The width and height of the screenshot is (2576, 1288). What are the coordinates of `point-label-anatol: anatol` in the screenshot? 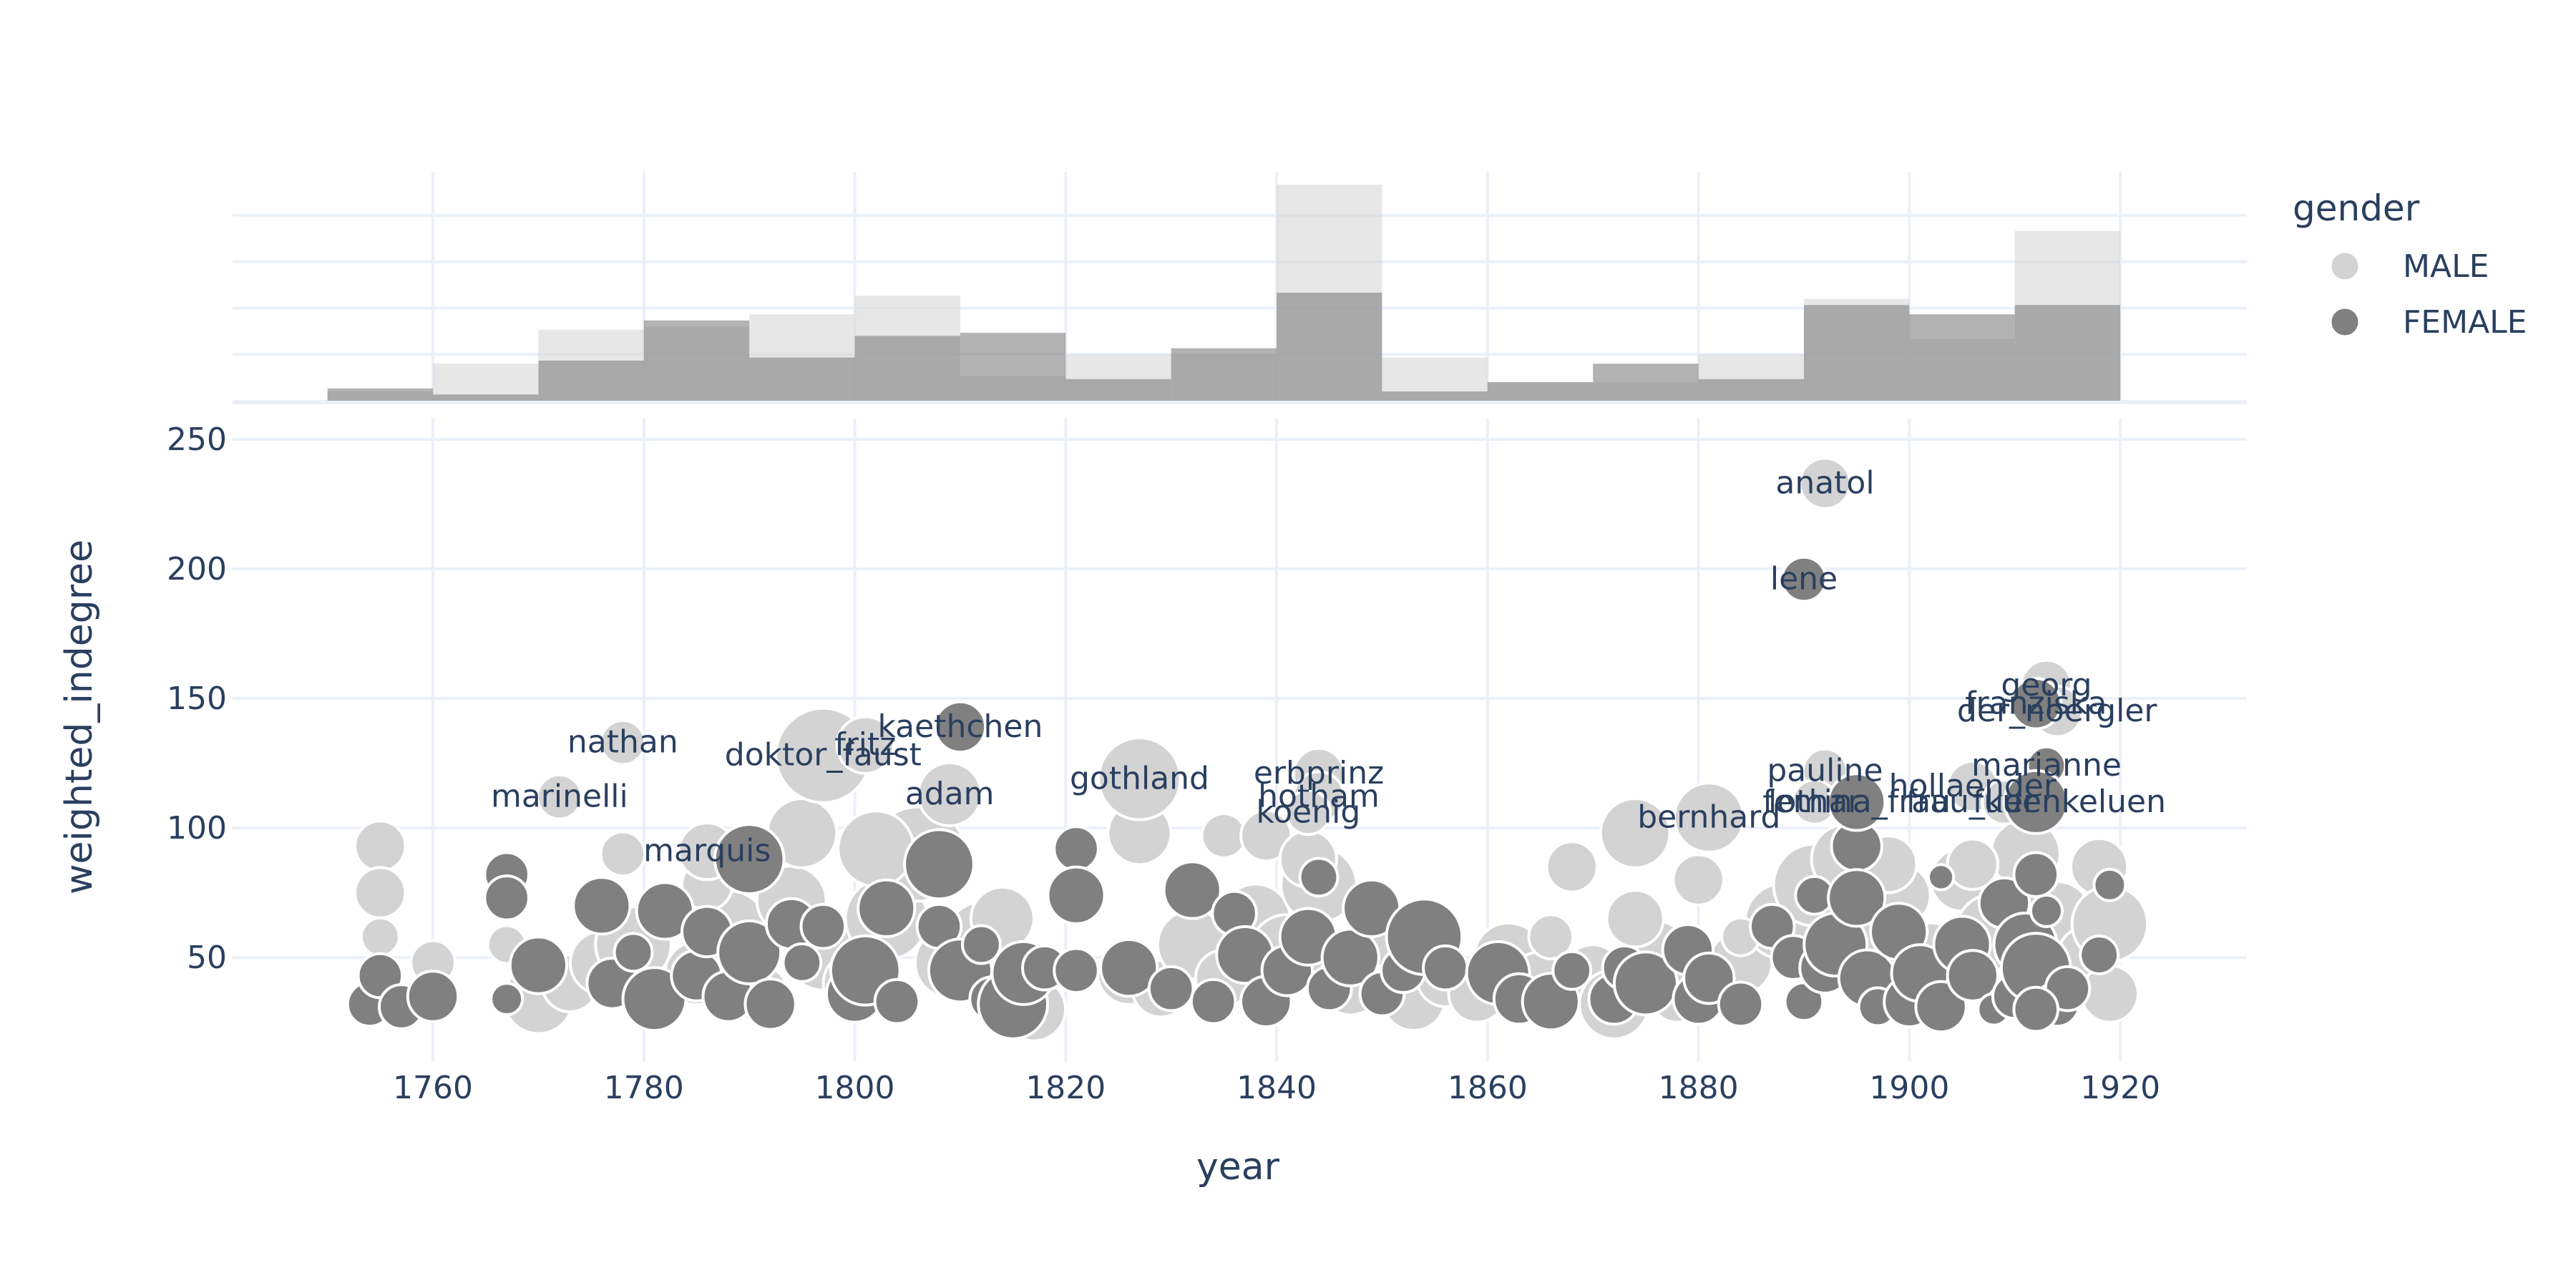 It's located at (1824, 483).